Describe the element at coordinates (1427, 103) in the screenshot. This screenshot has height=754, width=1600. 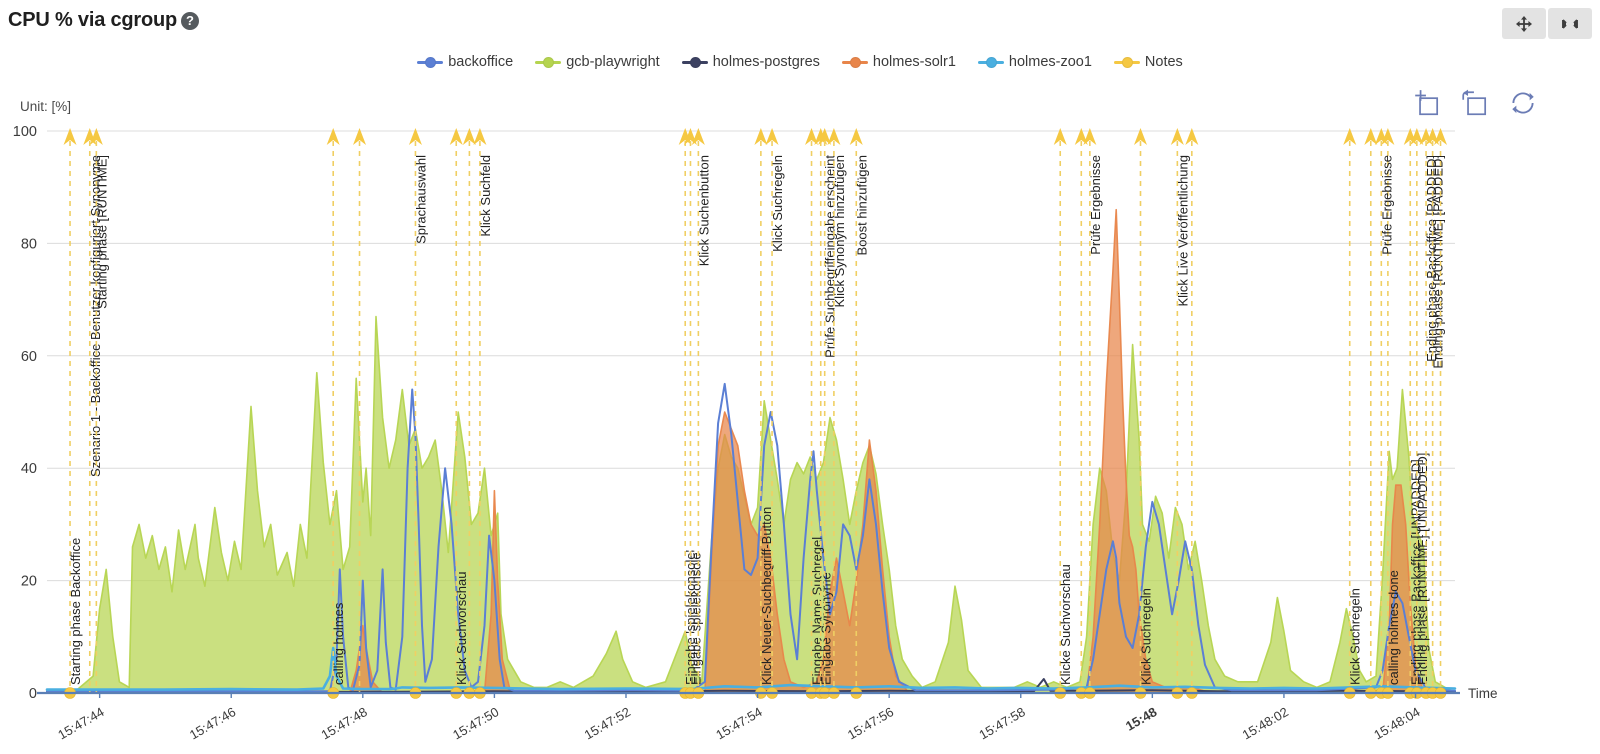
I see `zoom-select-tool` at that location.